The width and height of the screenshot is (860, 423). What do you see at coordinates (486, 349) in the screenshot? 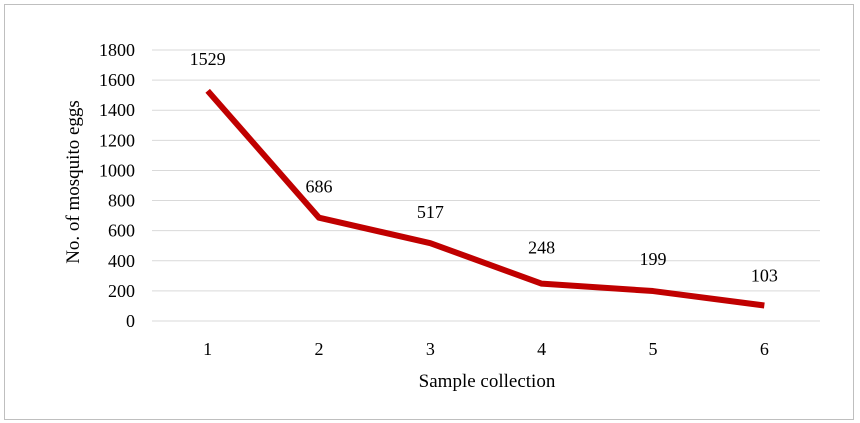
I see `x-axis-tick-labels: 1 2 3 4 5 6` at bounding box center [486, 349].